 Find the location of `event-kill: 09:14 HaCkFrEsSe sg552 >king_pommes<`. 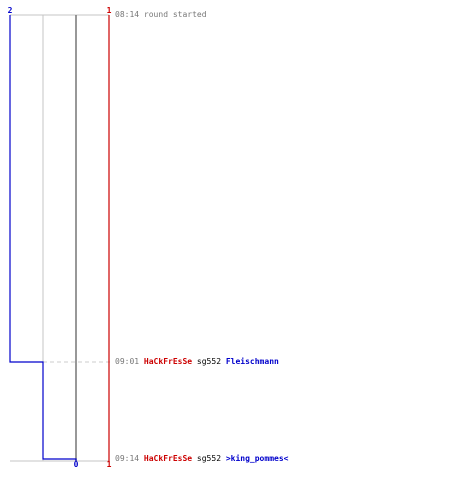

event-kill: 09:14 HaCkFrEsSe sg552 >king_pommes< is located at coordinates (201, 459).